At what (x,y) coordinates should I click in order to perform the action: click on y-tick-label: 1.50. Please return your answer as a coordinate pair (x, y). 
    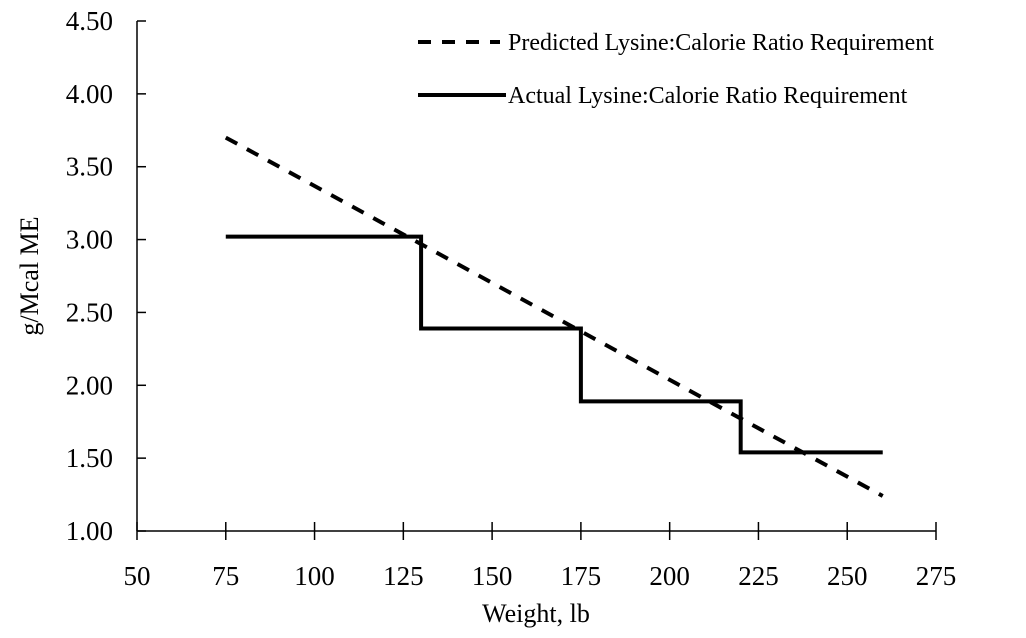
    Looking at the image, I should click on (89, 458).